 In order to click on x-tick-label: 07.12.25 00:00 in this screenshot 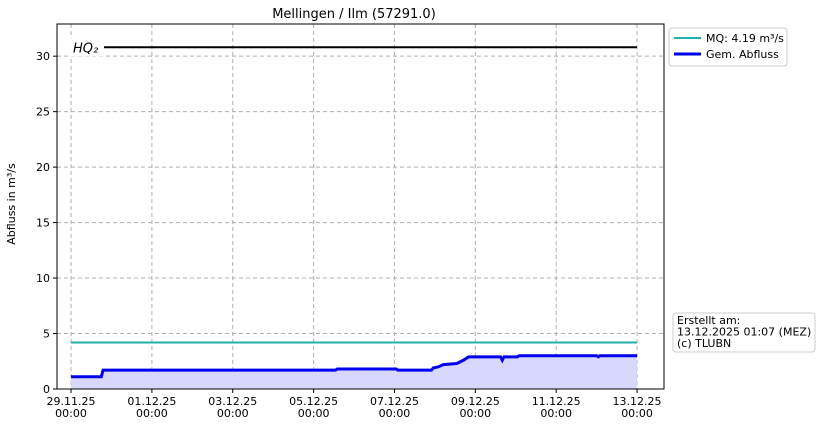, I will do `click(394, 407)`.